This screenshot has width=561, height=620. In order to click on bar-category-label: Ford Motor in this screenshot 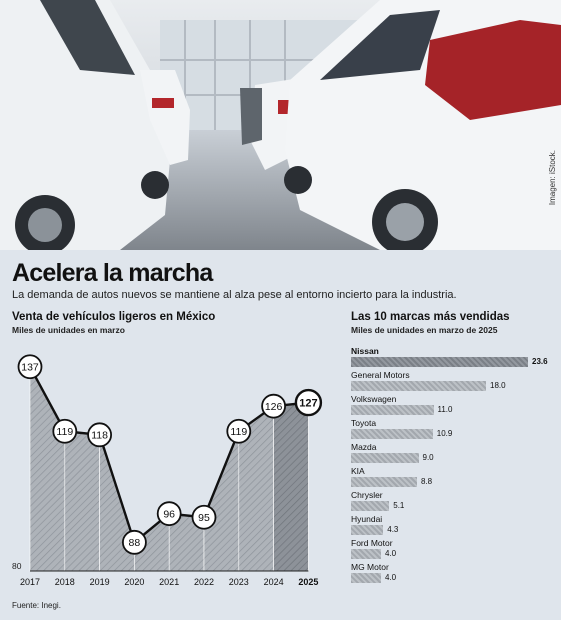, I will do `click(372, 543)`.